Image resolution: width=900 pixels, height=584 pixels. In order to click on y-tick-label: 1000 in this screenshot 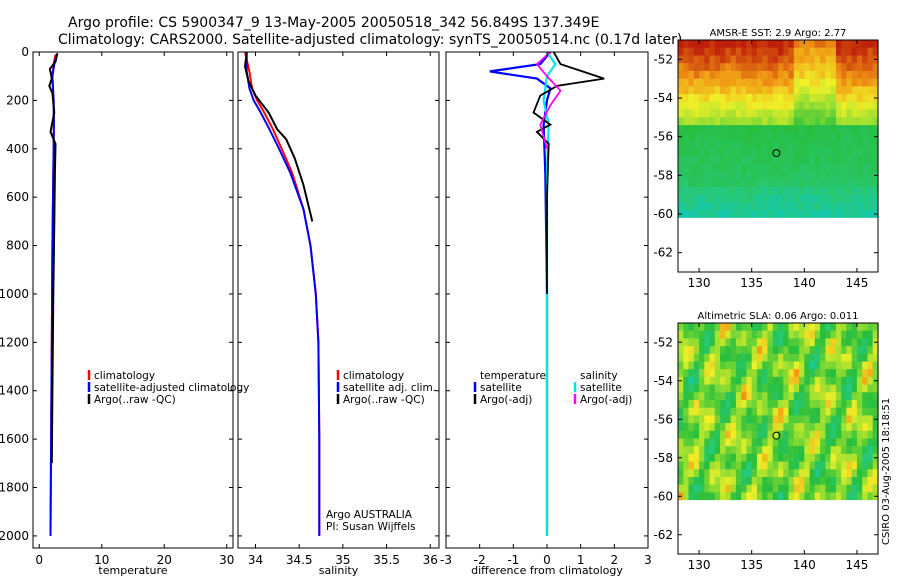, I will do `click(14, 294)`.